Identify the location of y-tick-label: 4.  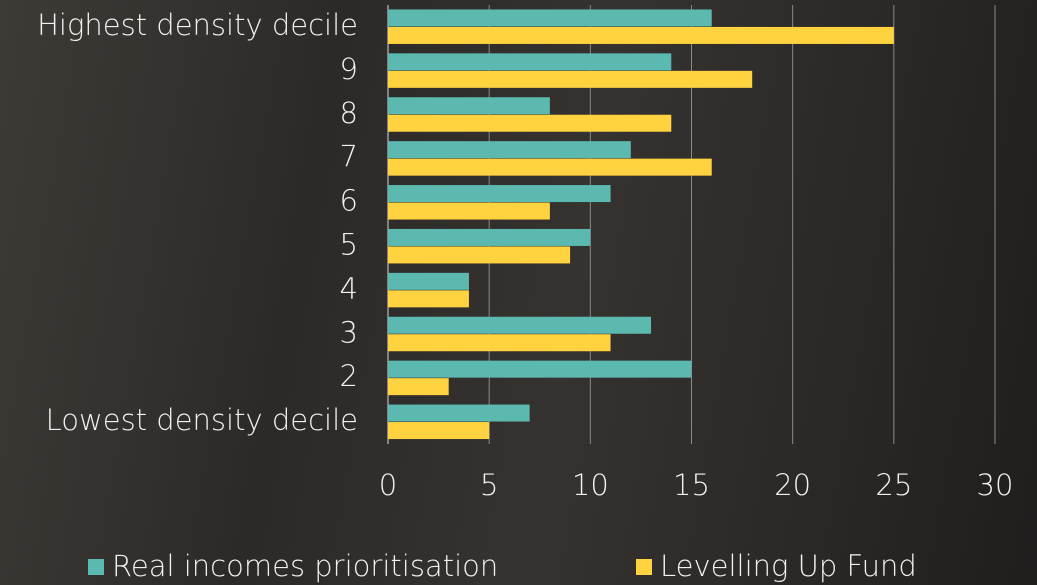
(349, 288).